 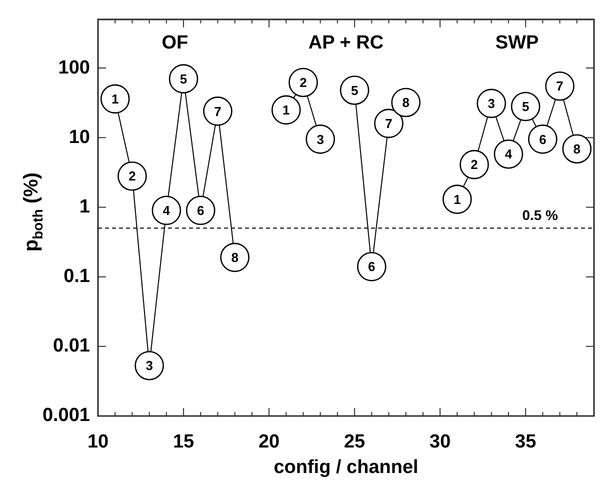 What do you see at coordinates (77, 277) in the screenshot?
I see `y-tick-label: 0.1` at bounding box center [77, 277].